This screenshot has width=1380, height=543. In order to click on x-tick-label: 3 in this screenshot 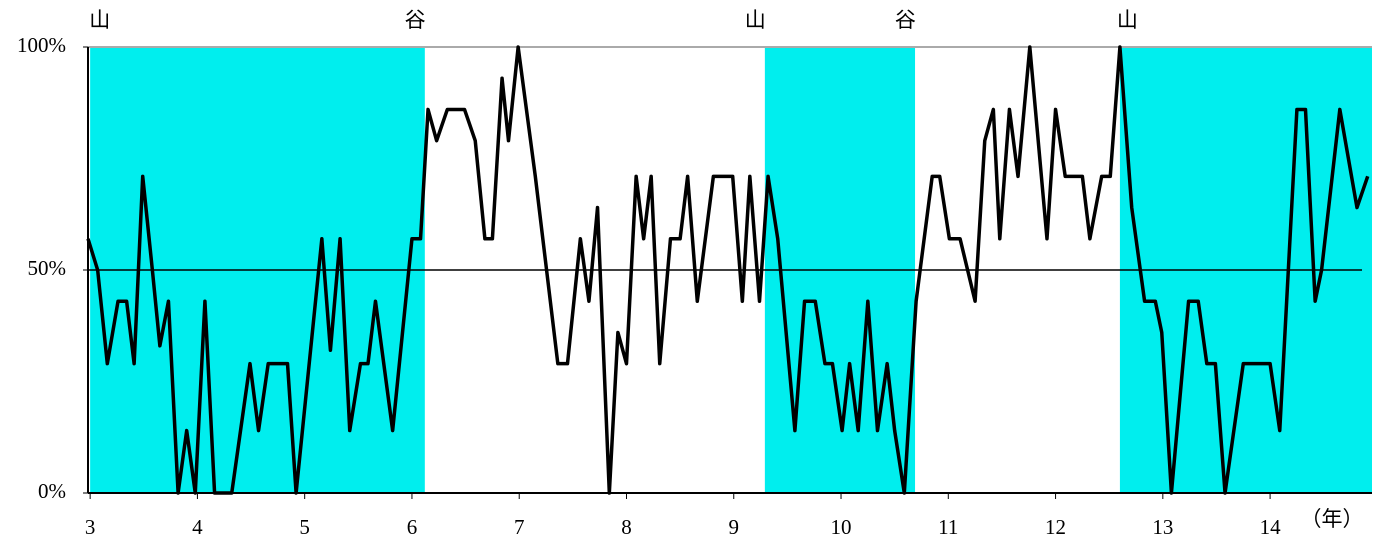, I will do `click(90, 527)`.